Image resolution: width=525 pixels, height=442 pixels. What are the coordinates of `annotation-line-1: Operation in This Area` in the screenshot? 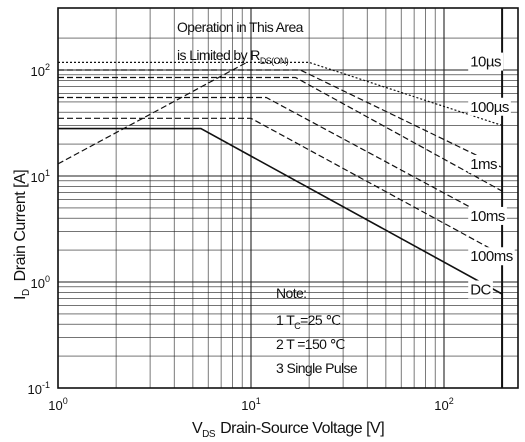 It's located at (240, 27).